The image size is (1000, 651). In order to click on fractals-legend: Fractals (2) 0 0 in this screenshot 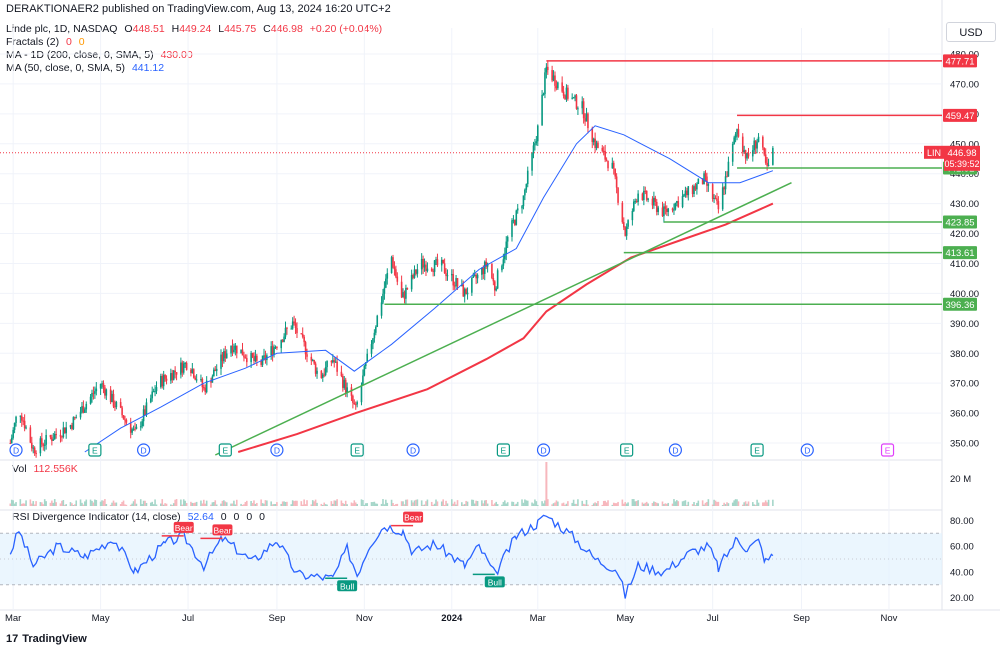, I will do `click(45, 42)`.